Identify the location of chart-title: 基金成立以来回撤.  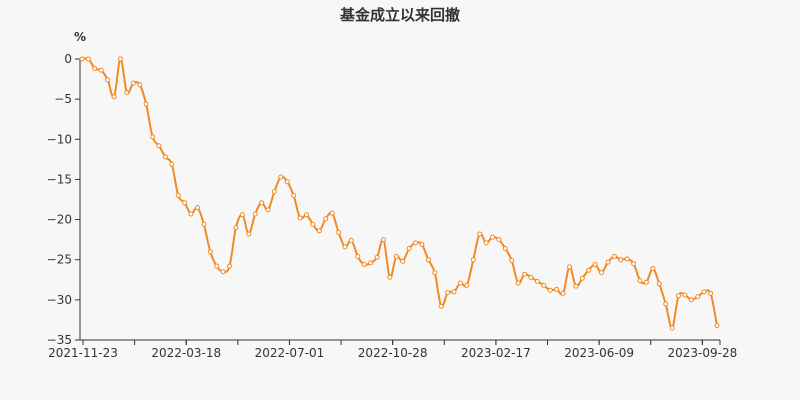
(399, 15).